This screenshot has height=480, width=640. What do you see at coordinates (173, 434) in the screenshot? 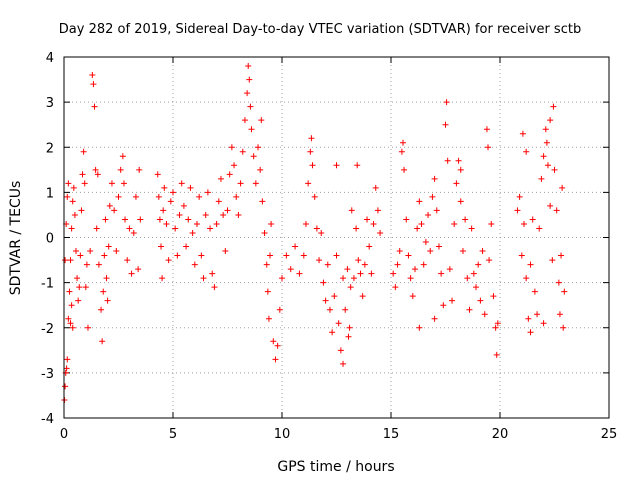
I see `x-tick-label: 5` at bounding box center [173, 434].